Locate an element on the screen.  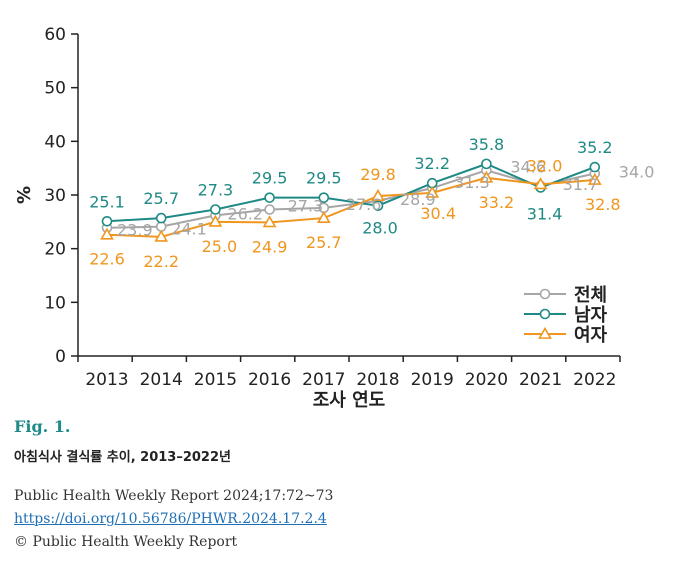
legend-label: 여자 is located at coordinates (591, 335).